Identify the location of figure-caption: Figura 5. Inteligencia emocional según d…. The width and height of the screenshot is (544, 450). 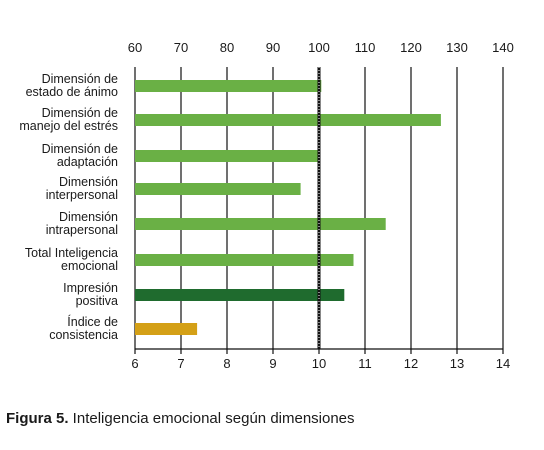
(180, 418).